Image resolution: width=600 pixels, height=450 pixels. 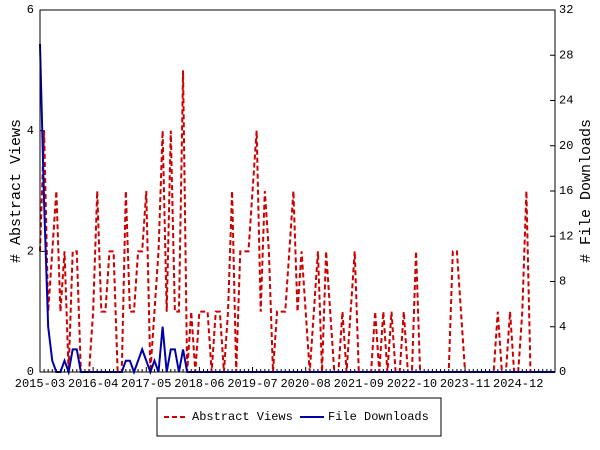 What do you see at coordinates (566, 10) in the screenshot?
I see `y2-tick-label: 32` at bounding box center [566, 10].